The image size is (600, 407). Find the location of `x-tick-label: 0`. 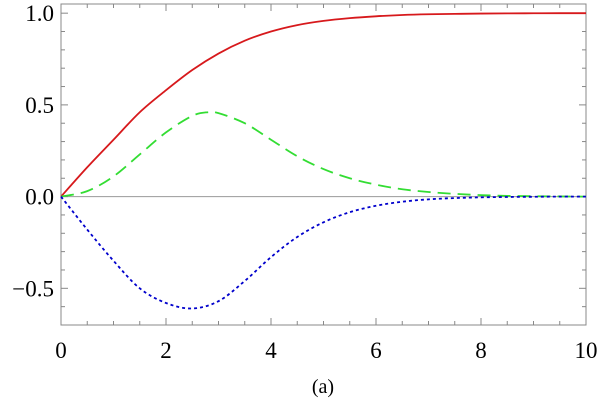

x-tick-label: 0 is located at coordinates (61, 350).